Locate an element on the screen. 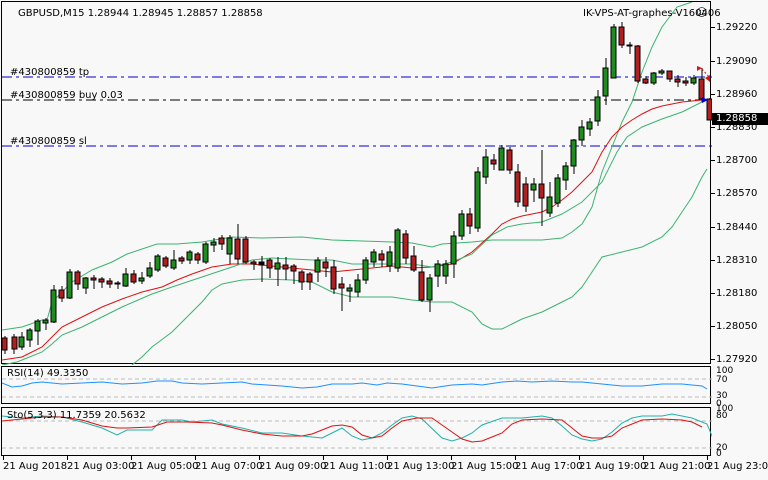 The image size is (768, 480). time-label: 21 Aug 03:00 is located at coordinates (101, 466).